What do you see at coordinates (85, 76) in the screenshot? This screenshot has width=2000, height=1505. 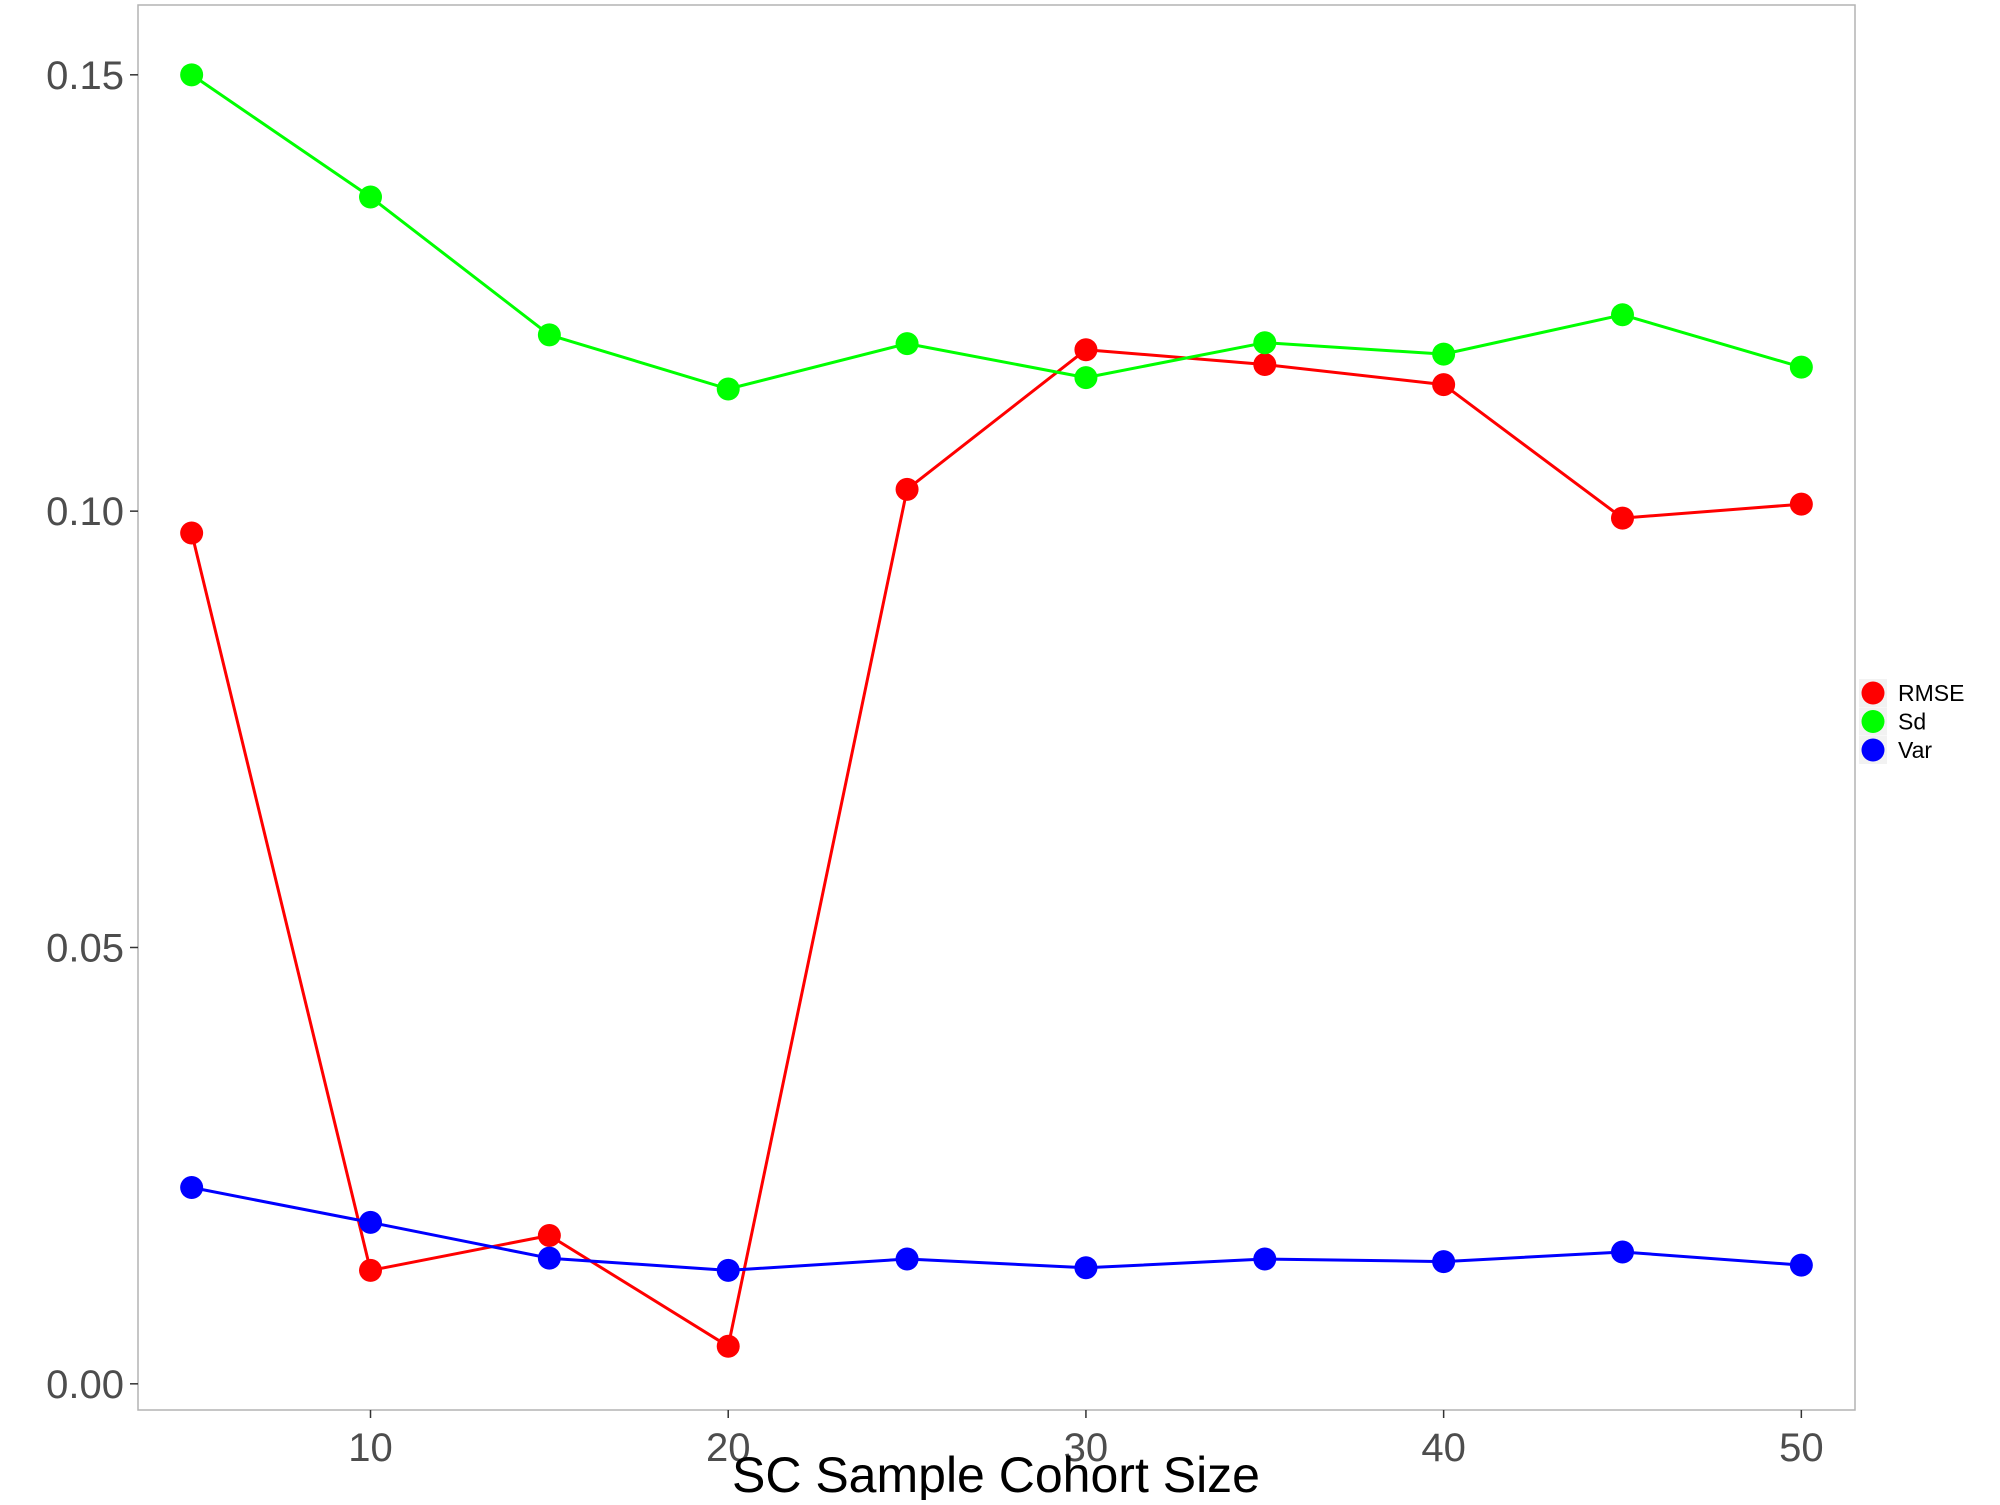 I see `y-tick-label: 0.15` at bounding box center [85, 76].